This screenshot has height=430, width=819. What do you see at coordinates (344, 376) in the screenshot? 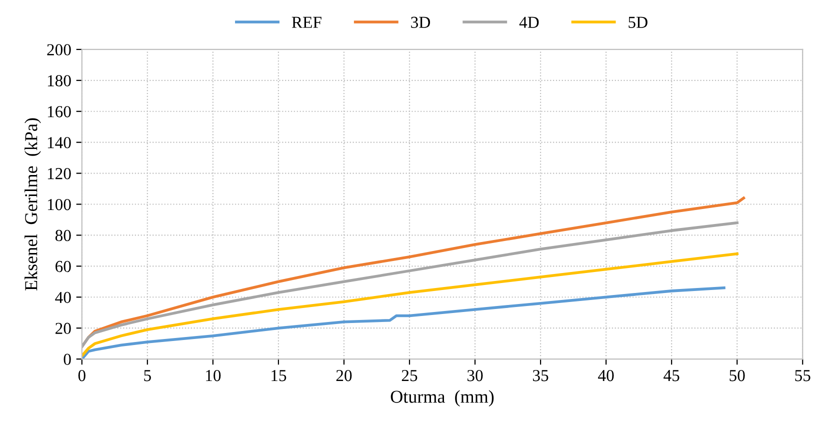
I see `x-tick-label: 20` at bounding box center [344, 376].